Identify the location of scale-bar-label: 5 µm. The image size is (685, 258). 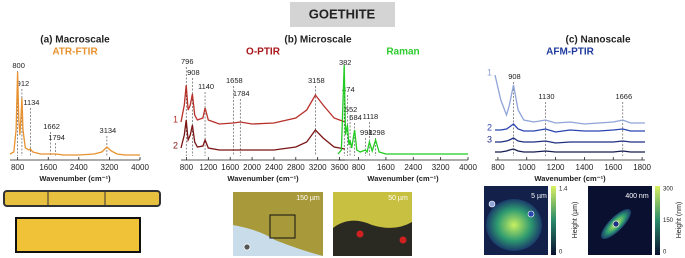
(539, 196).